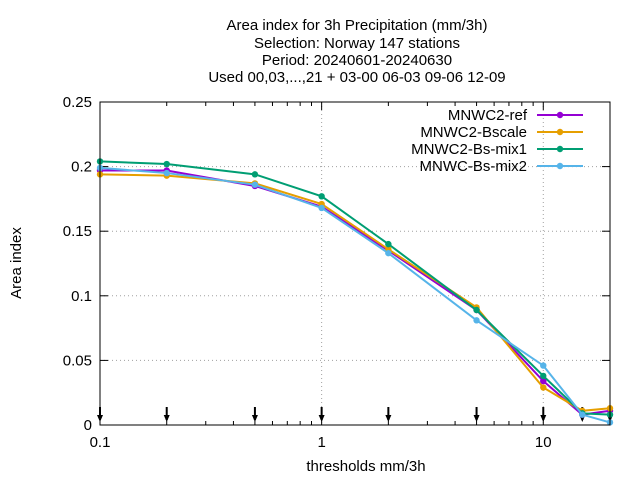  I want to click on legend-label: MNWC2-ref, so click(488, 115).